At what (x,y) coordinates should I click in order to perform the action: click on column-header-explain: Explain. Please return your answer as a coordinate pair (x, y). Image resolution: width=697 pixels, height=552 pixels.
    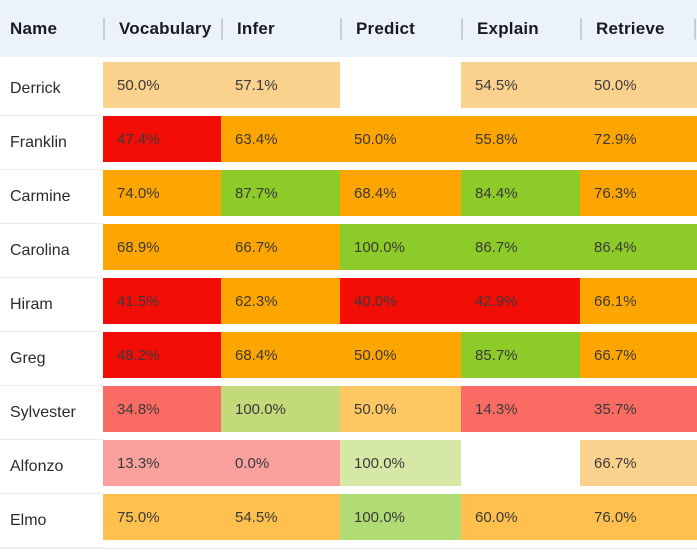
    Looking at the image, I should click on (520, 28).